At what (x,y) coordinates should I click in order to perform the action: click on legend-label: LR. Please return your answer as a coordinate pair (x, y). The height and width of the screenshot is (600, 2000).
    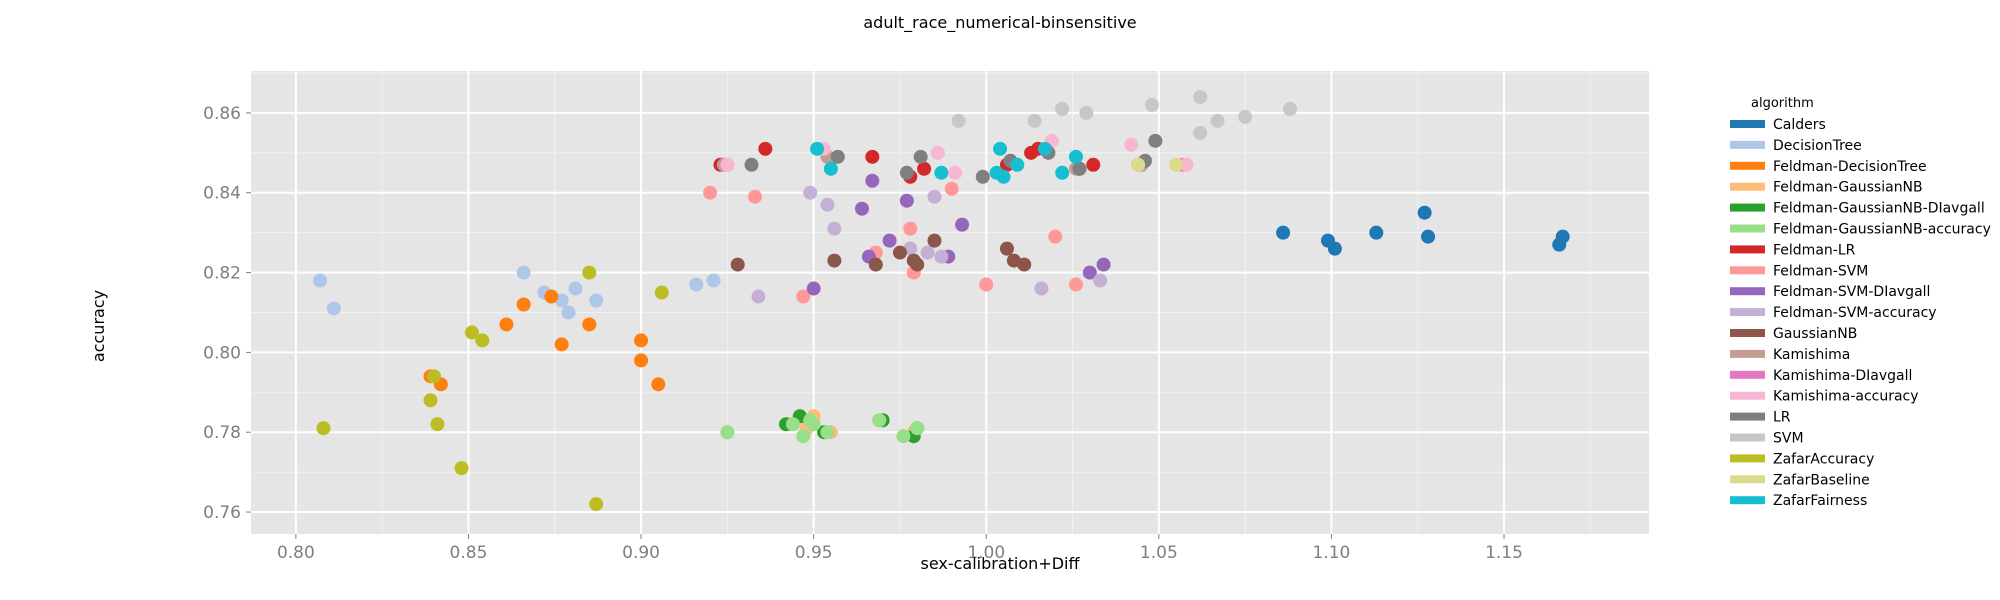
    Looking at the image, I should click on (1782, 418).